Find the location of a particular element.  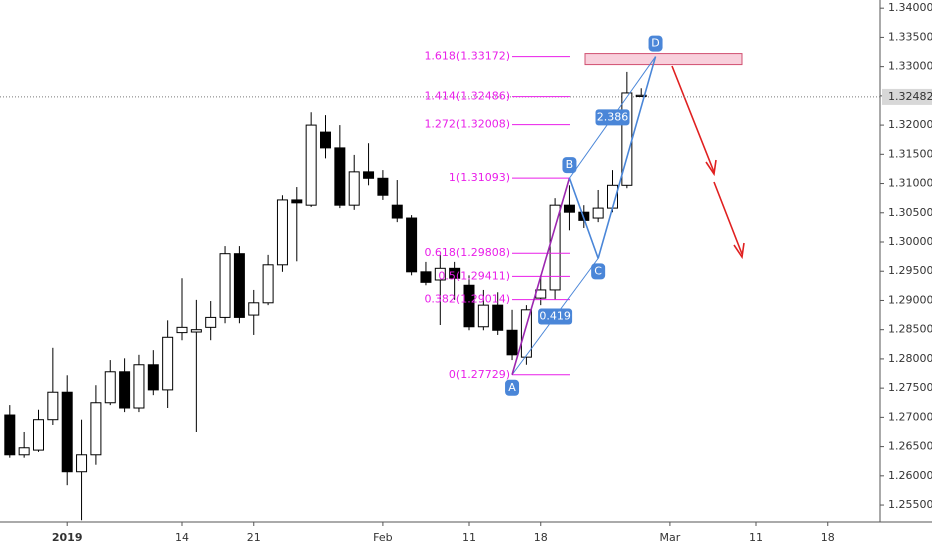

y-tick-label: 1.33500 is located at coordinates (910, 36).